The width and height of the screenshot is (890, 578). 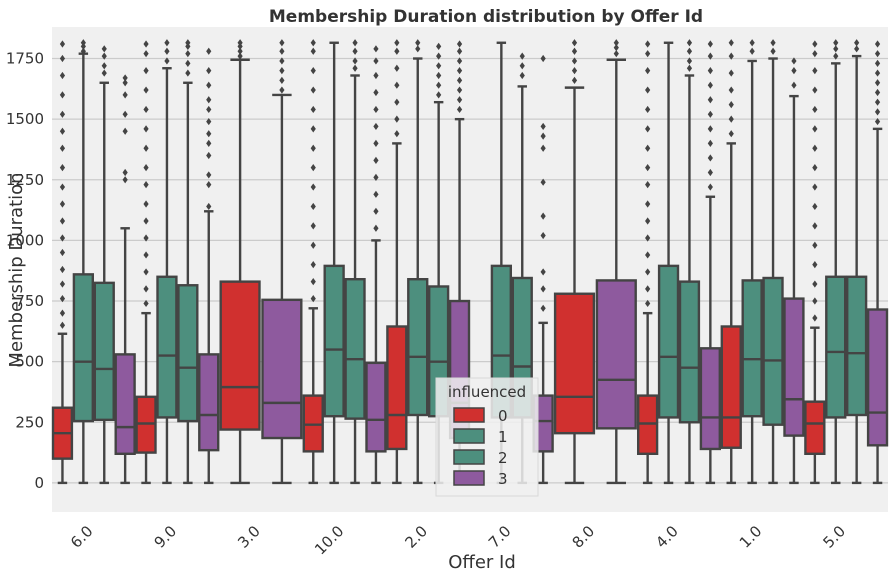 What do you see at coordinates (376, 265) in the screenshot?
I see `box-plot-10.0-3` at bounding box center [376, 265].